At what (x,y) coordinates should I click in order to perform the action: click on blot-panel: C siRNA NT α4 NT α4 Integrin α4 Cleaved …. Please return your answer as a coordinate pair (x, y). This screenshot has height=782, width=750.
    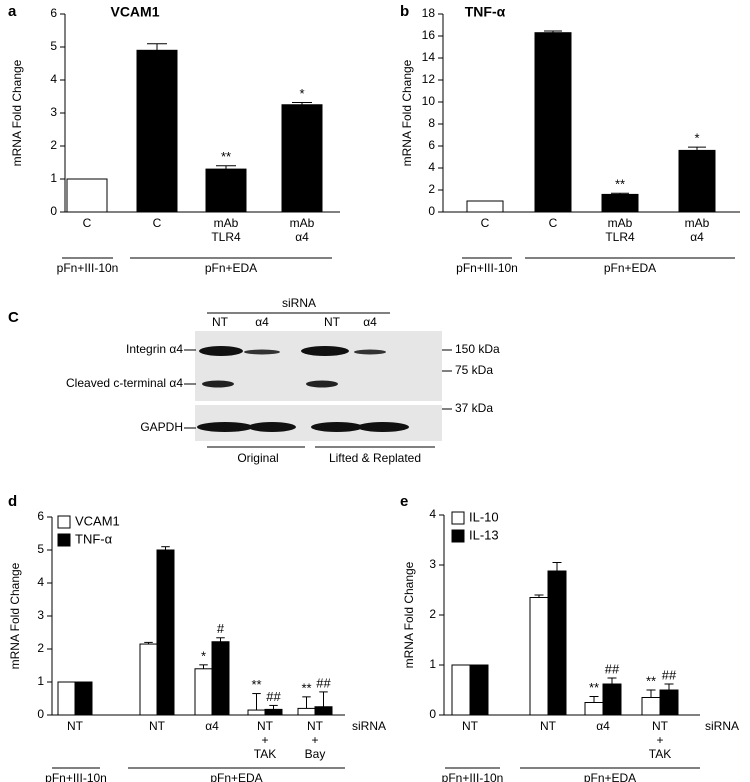
    Looking at the image, I should click on (254, 380).